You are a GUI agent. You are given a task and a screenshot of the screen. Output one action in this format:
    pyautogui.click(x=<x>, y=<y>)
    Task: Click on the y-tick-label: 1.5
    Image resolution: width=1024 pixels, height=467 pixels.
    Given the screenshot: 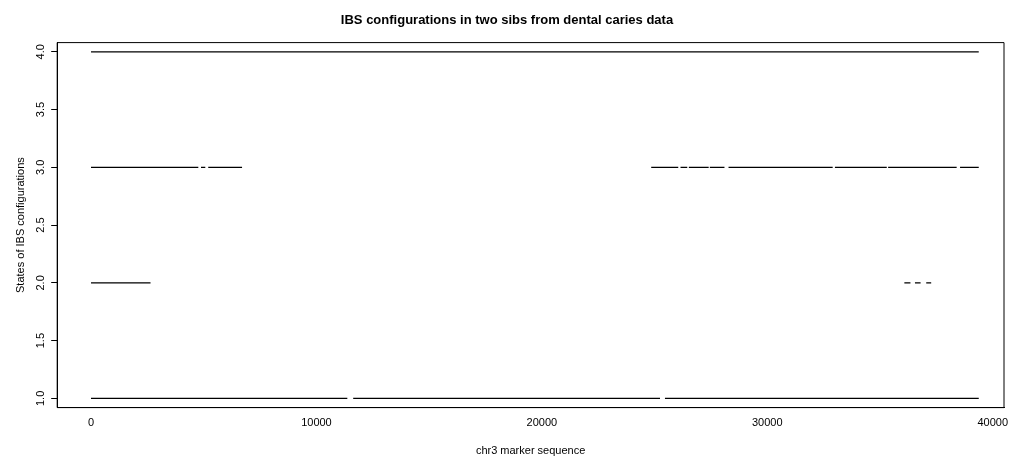 What is the action you would take?
    pyautogui.click(x=40, y=340)
    